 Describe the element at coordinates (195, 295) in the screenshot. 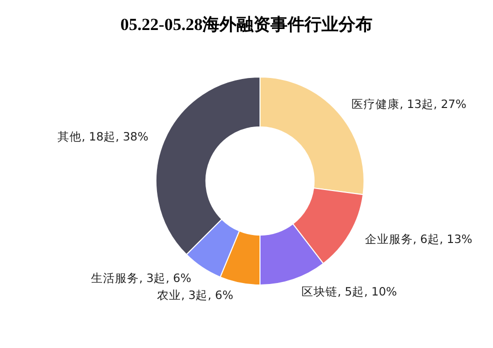

I see `slice-label: 农业, 3起, 6%` at that location.